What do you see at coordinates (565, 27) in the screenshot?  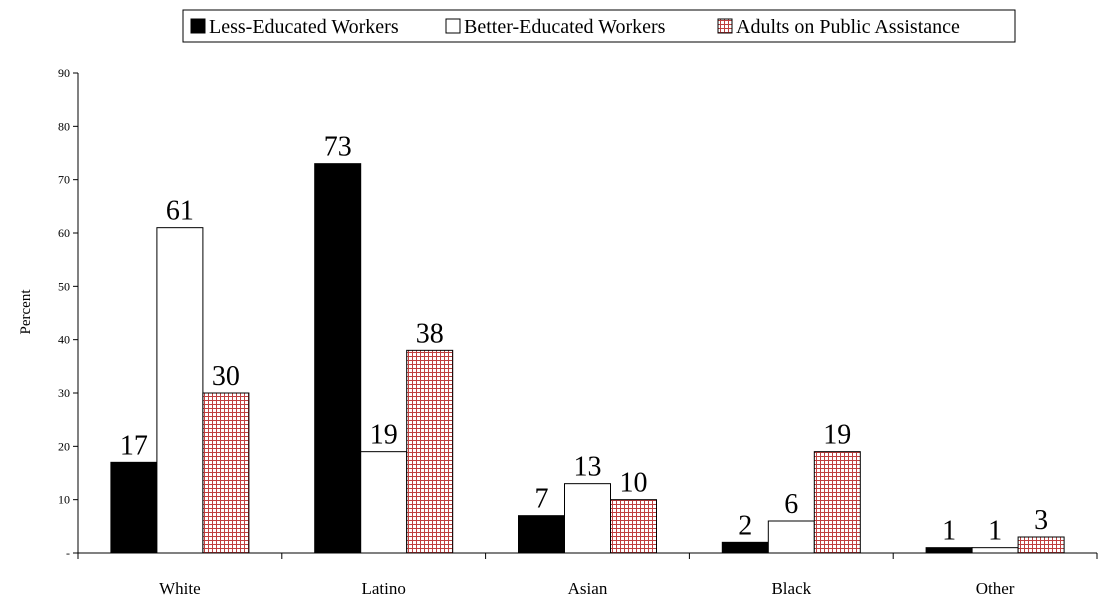 I see `legend-label: Better-Educated Workers` at bounding box center [565, 27].